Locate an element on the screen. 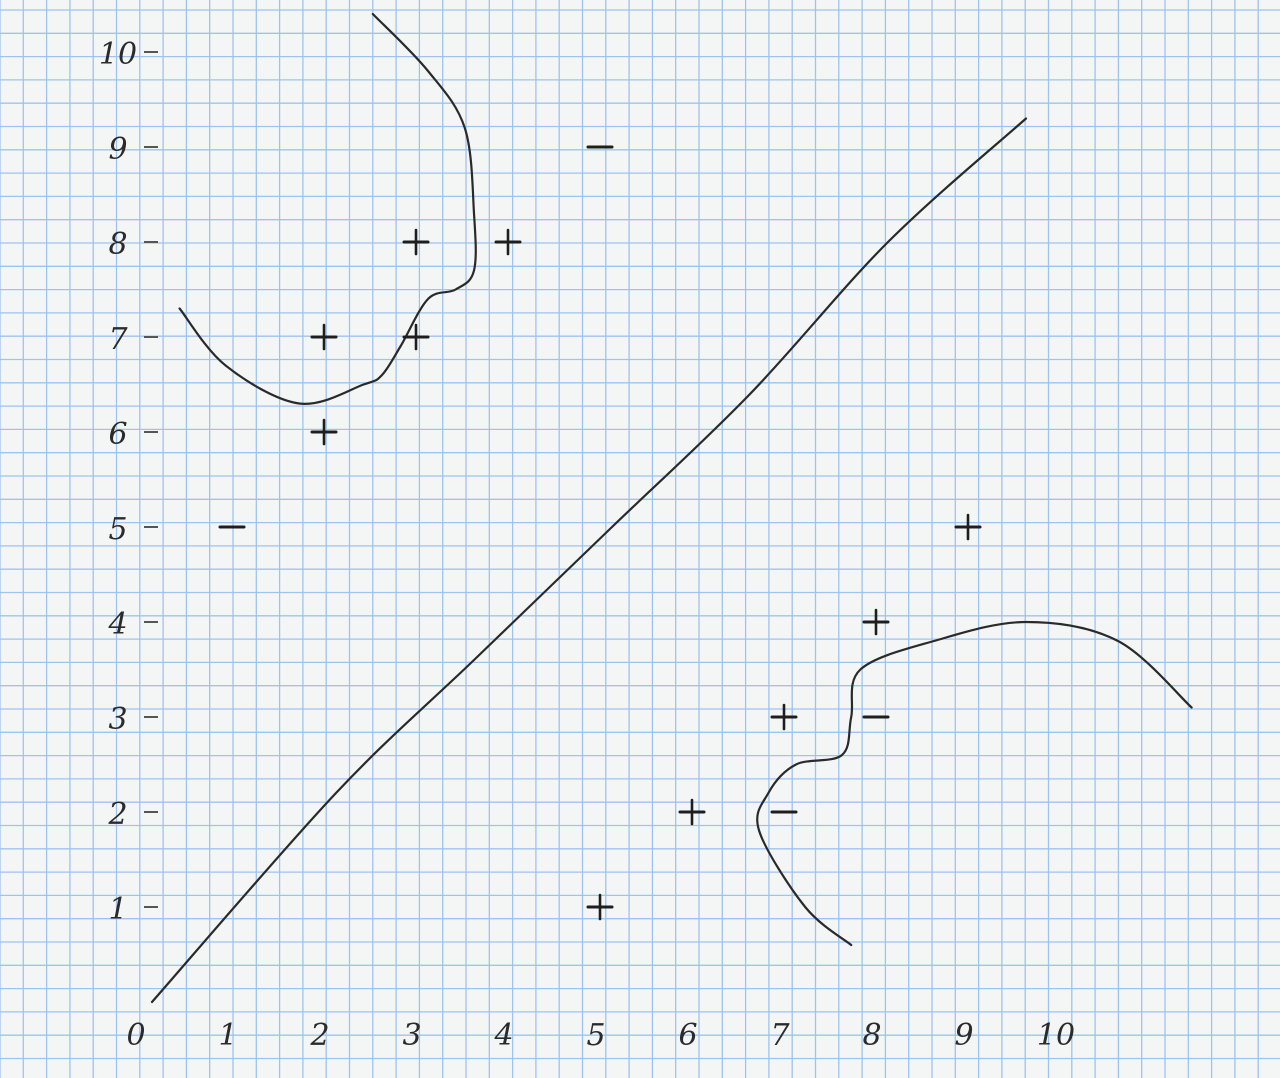  x-tick-label: 1 is located at coordinates (227, 1035).